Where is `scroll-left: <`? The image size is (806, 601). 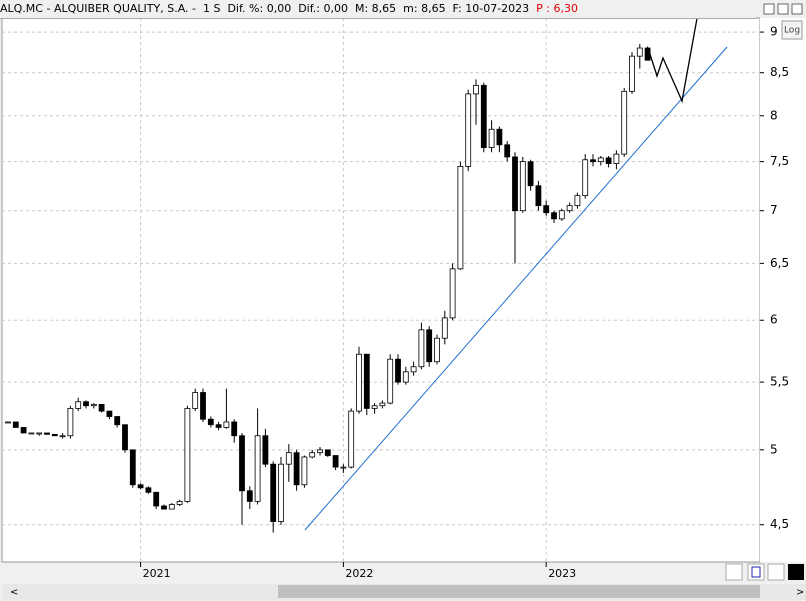
scroll-left: < is located at coordinates (14, 592).